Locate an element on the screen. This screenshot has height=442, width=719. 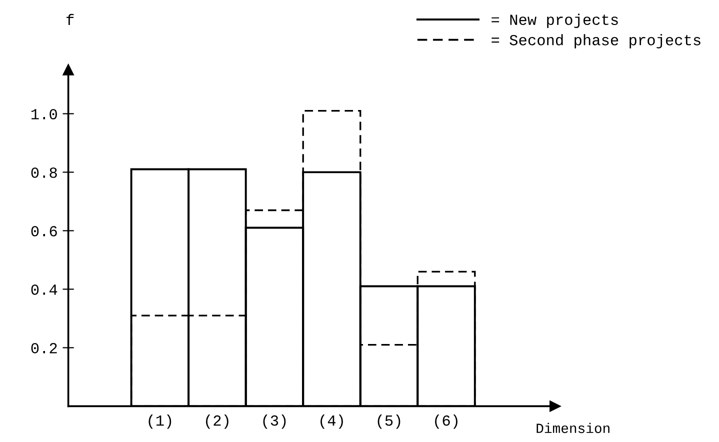
x-tick-label: (5) is located at coordinates (389, 421).